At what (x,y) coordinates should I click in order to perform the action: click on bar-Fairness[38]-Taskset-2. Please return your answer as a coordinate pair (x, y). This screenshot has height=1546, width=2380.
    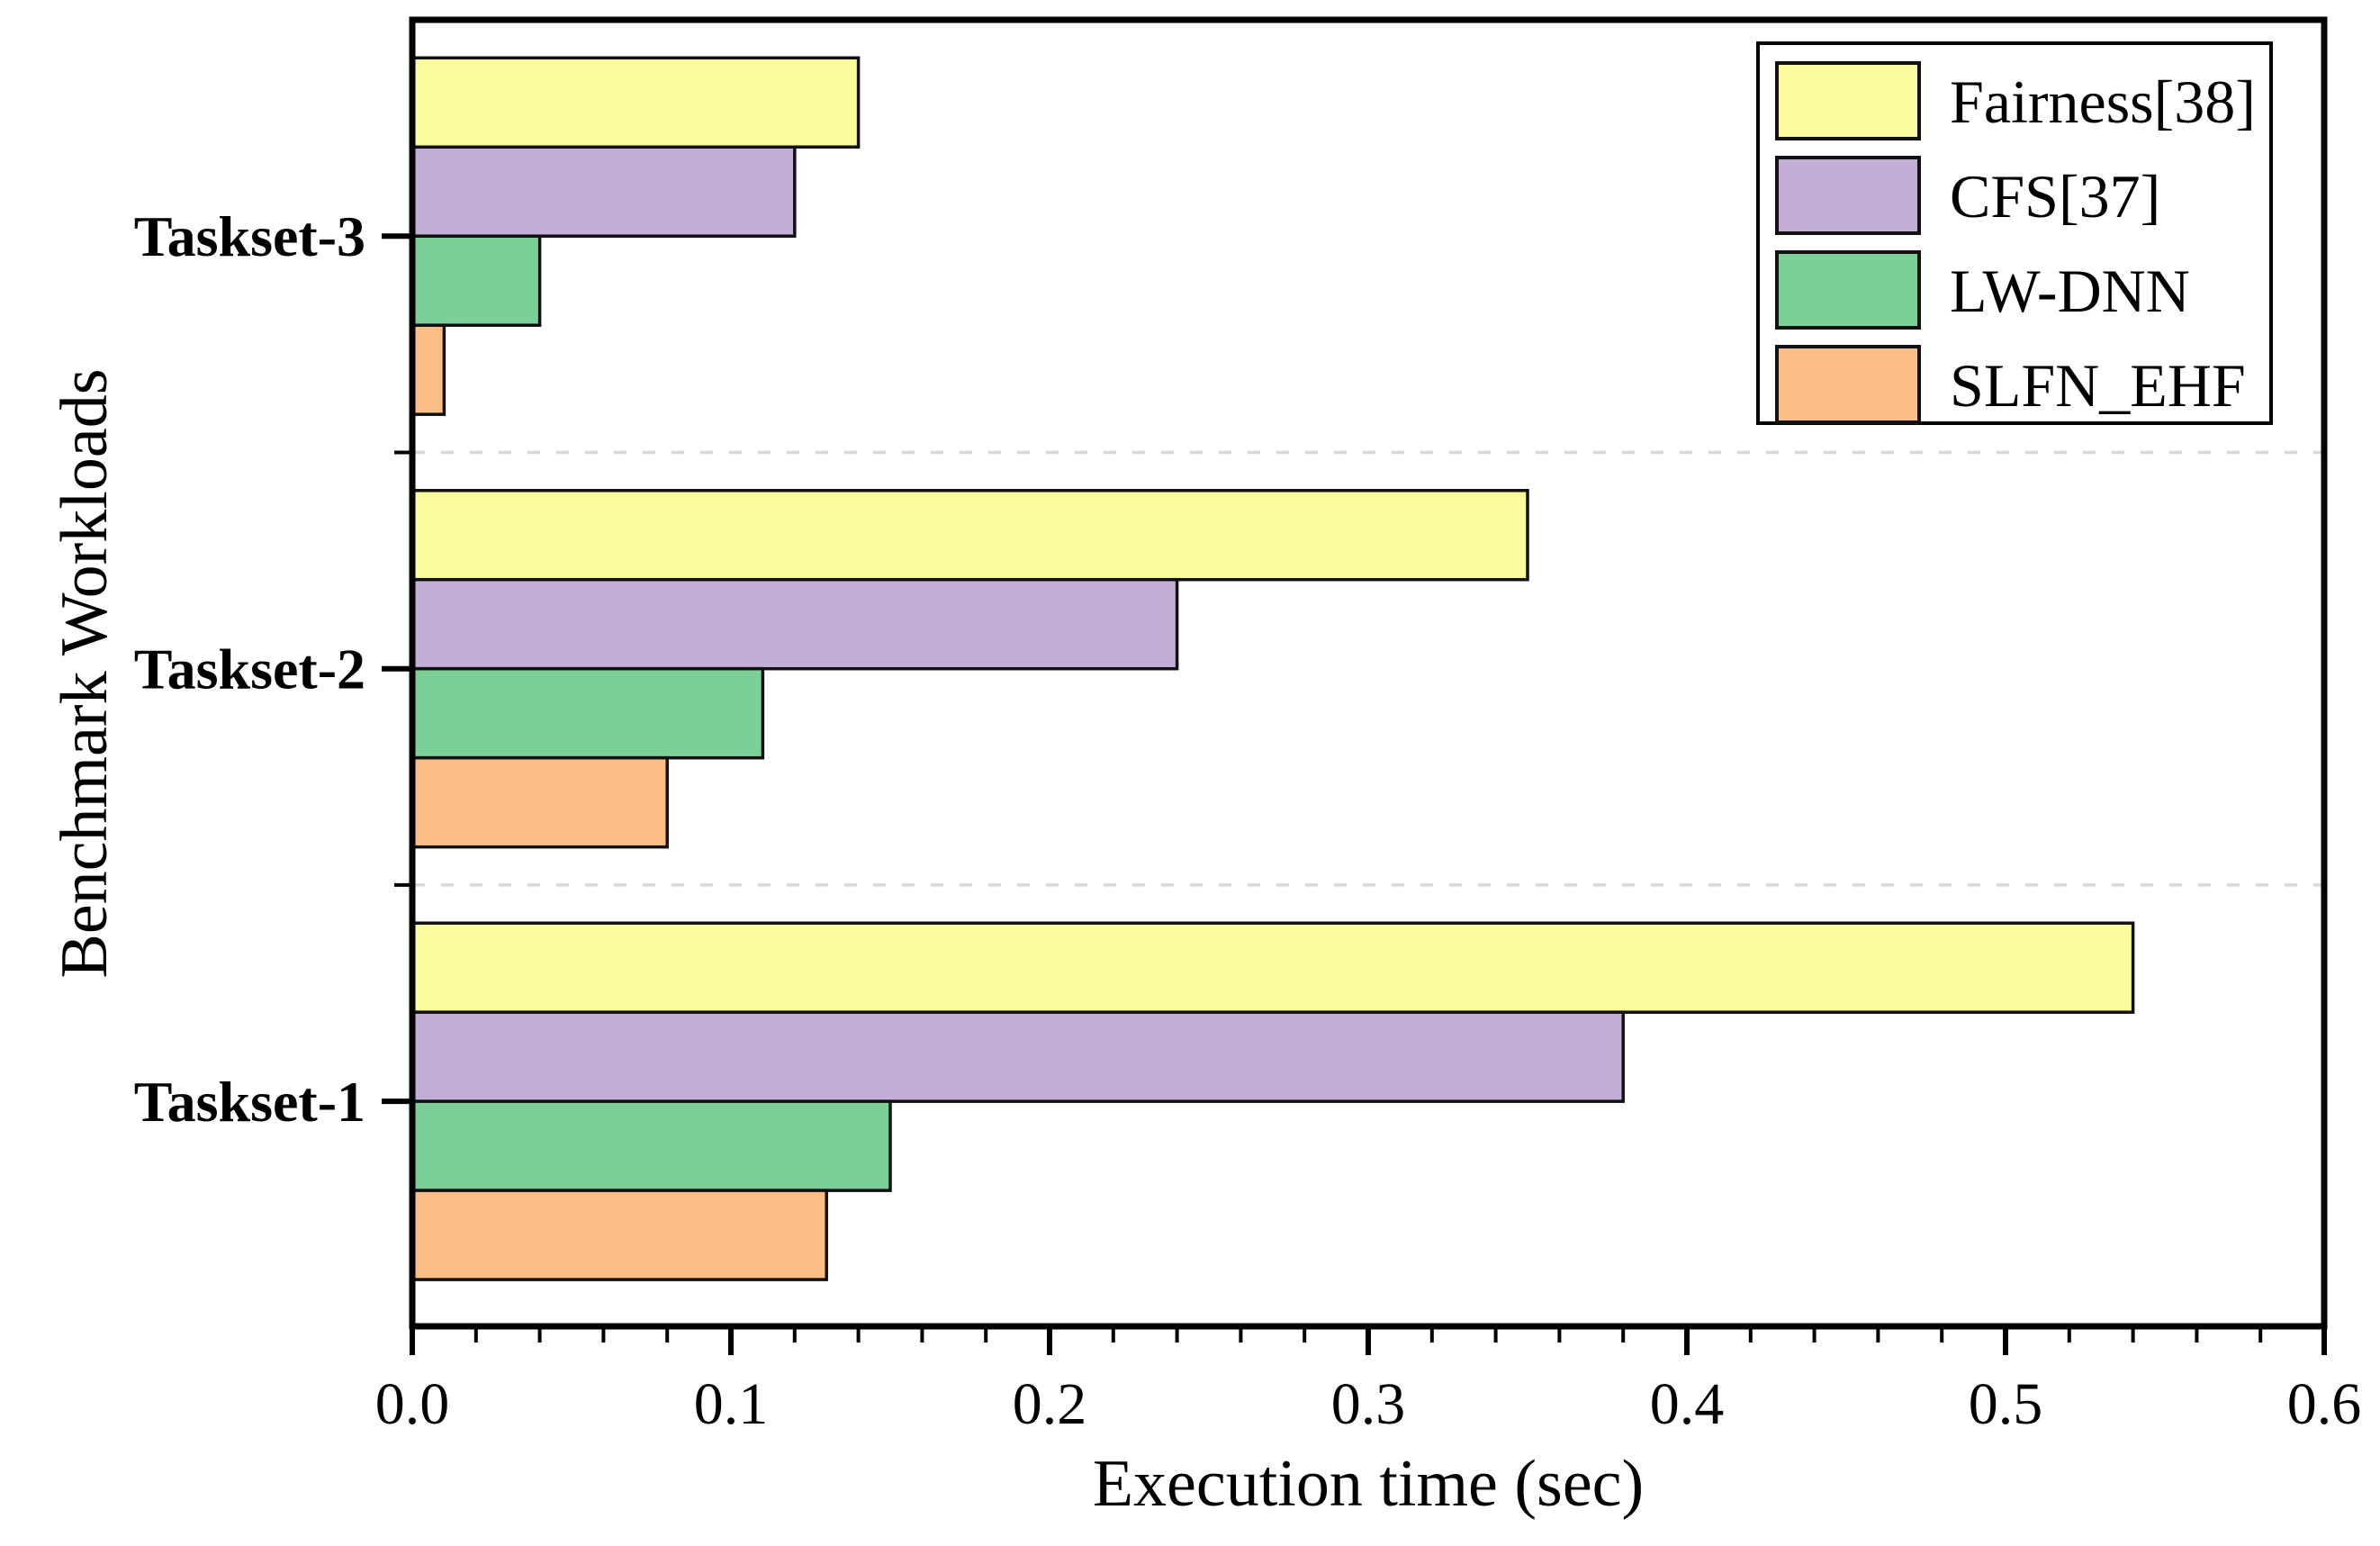
    Looking at the image, I should click on (969, 535).